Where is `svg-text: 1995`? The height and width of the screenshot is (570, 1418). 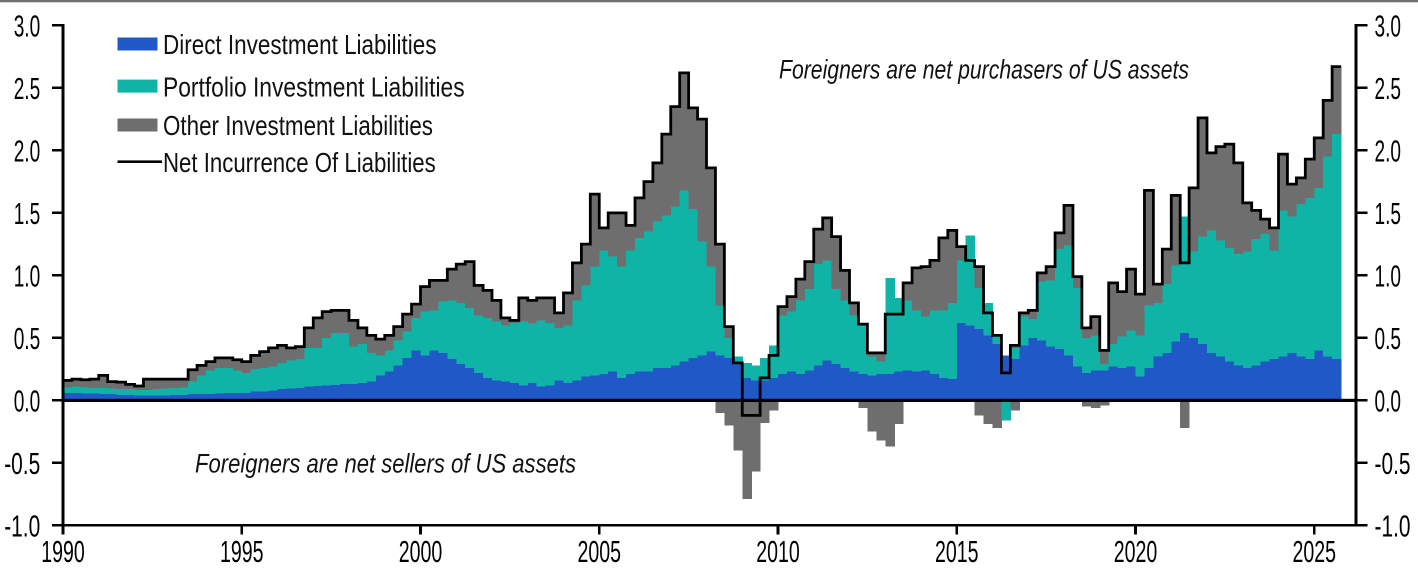 svg-text: 1995 is located at coordinates (242, 551).